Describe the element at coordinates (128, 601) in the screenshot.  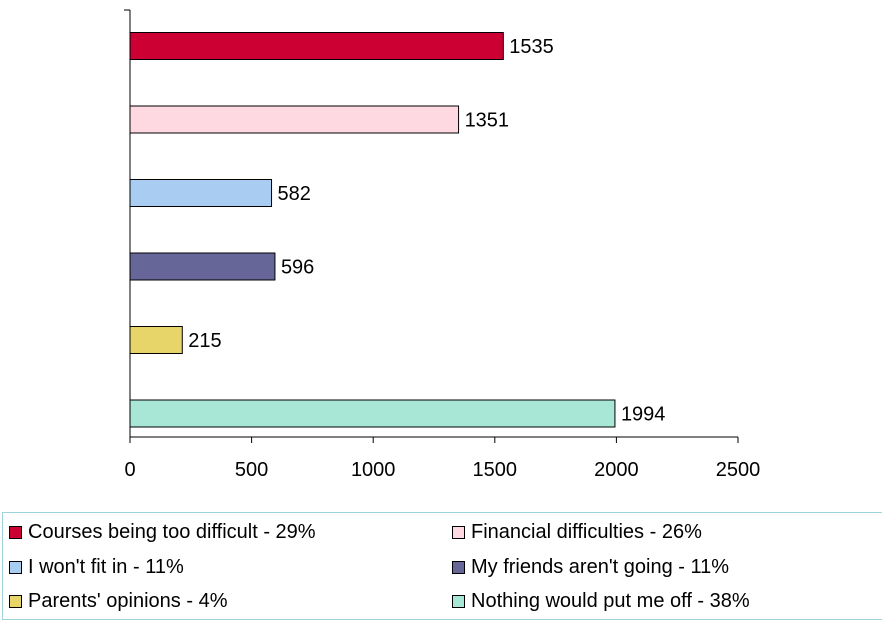
I see `legend-label: Parents' opinions - 4%` at that location.